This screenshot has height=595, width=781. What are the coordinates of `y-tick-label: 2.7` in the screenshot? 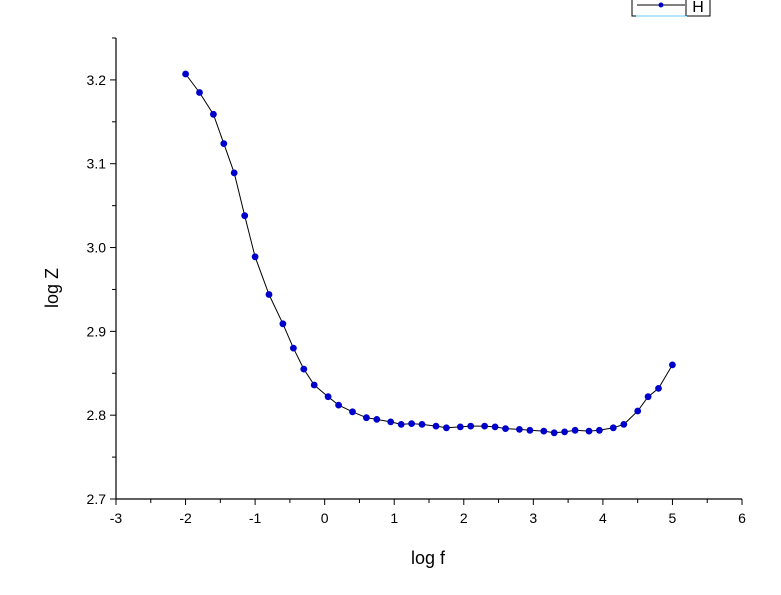 It's located at (97, 499).